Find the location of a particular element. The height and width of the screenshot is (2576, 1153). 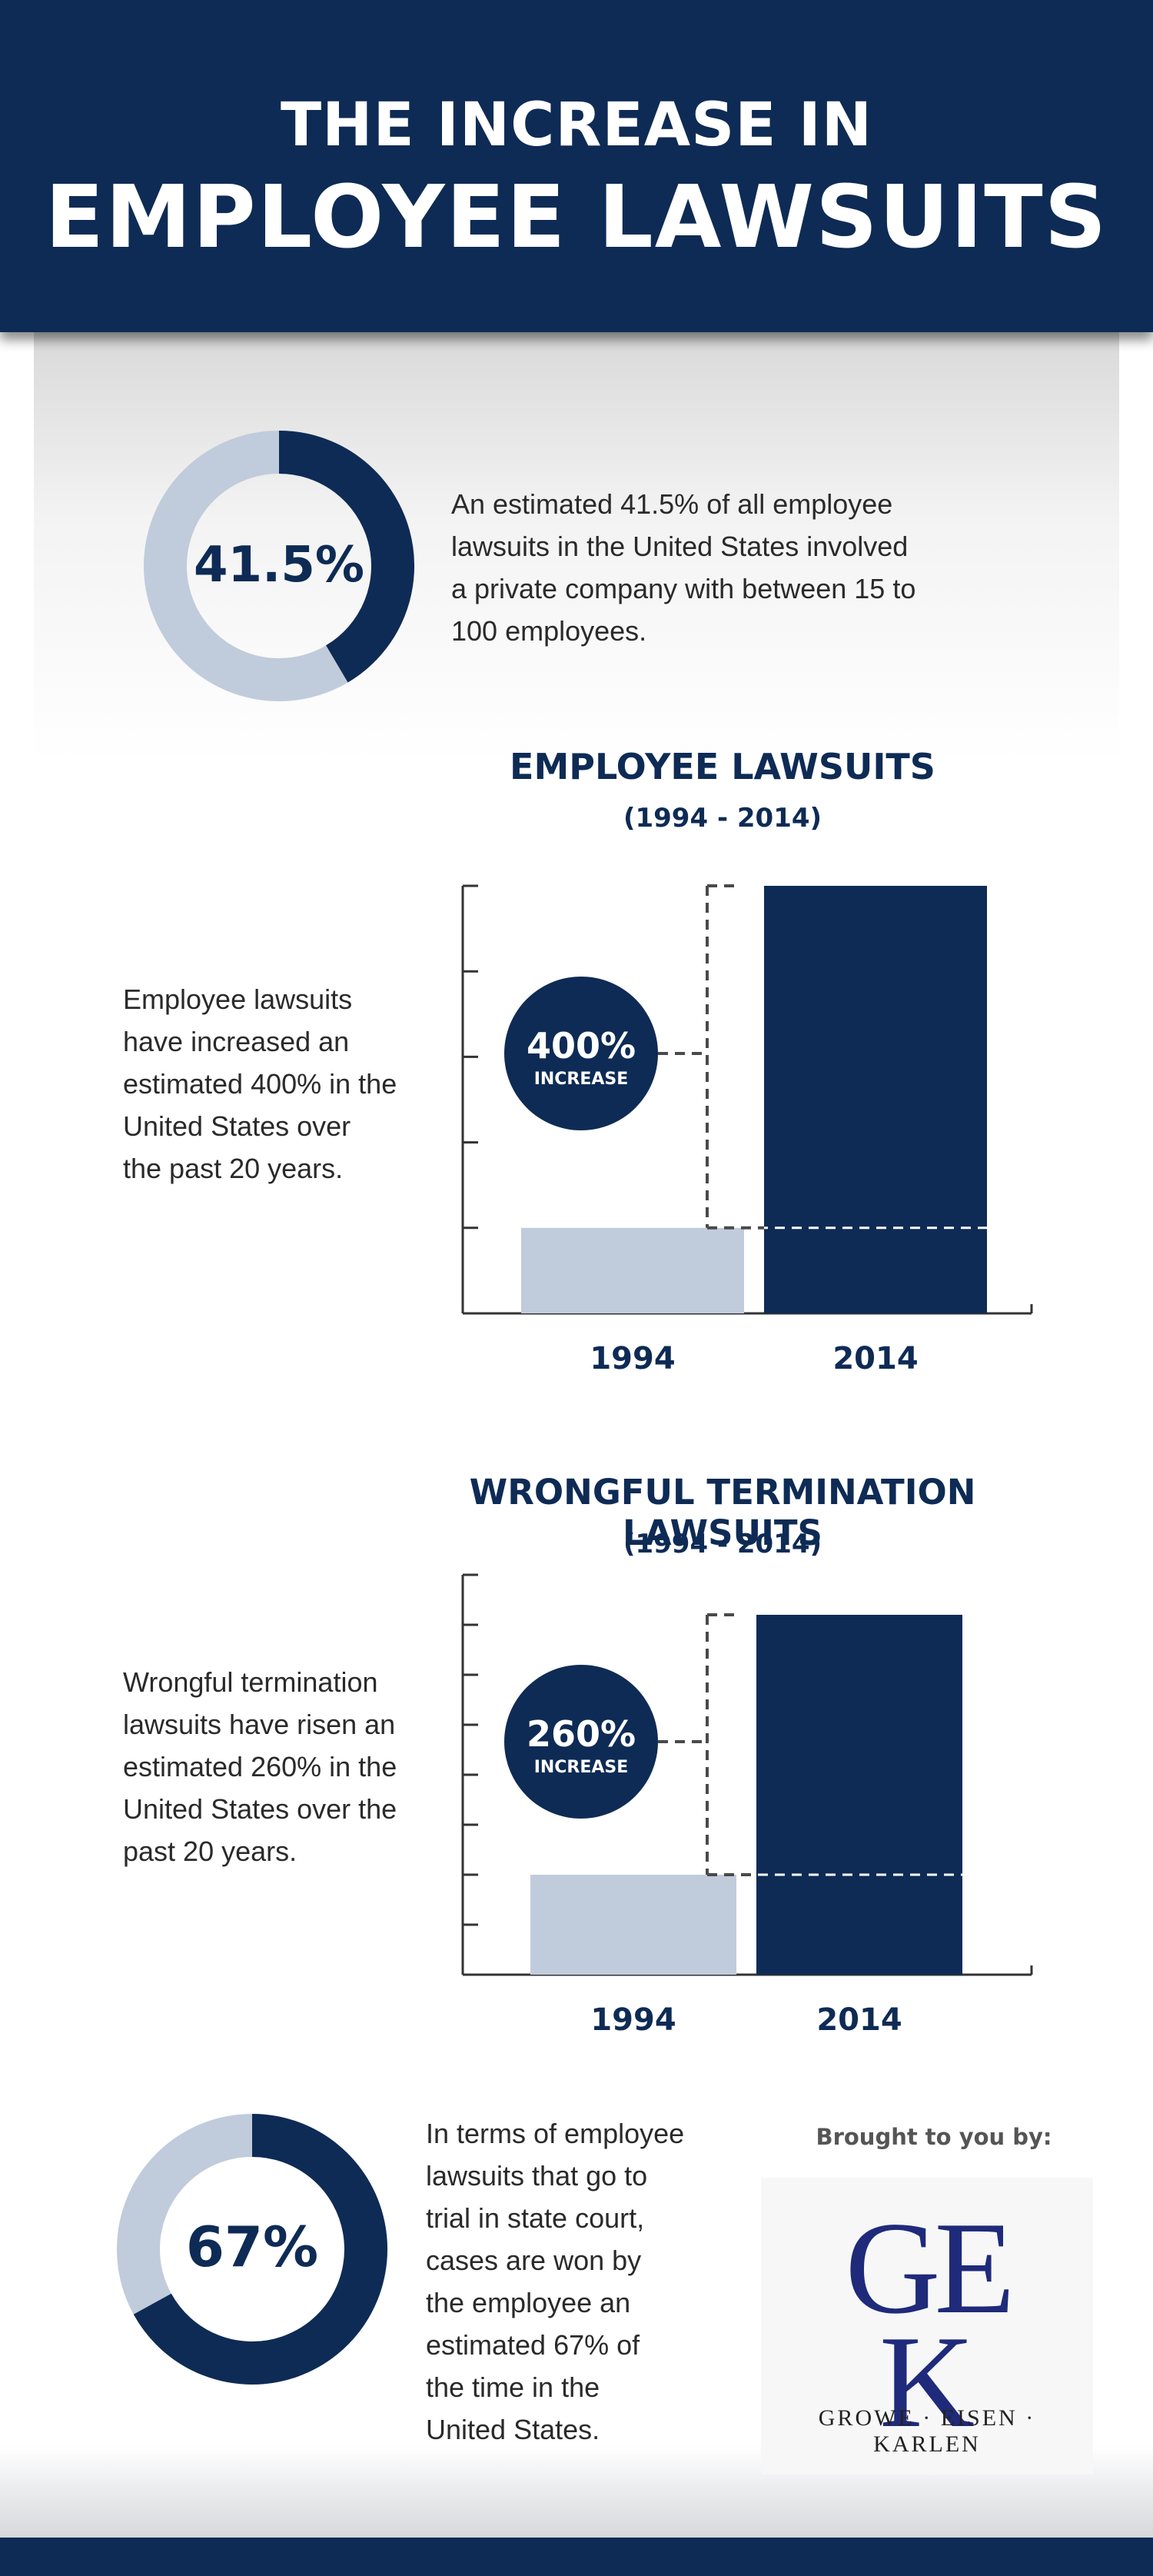

chart2-line: Wrongful termination is located at coordinates (251, 1682).